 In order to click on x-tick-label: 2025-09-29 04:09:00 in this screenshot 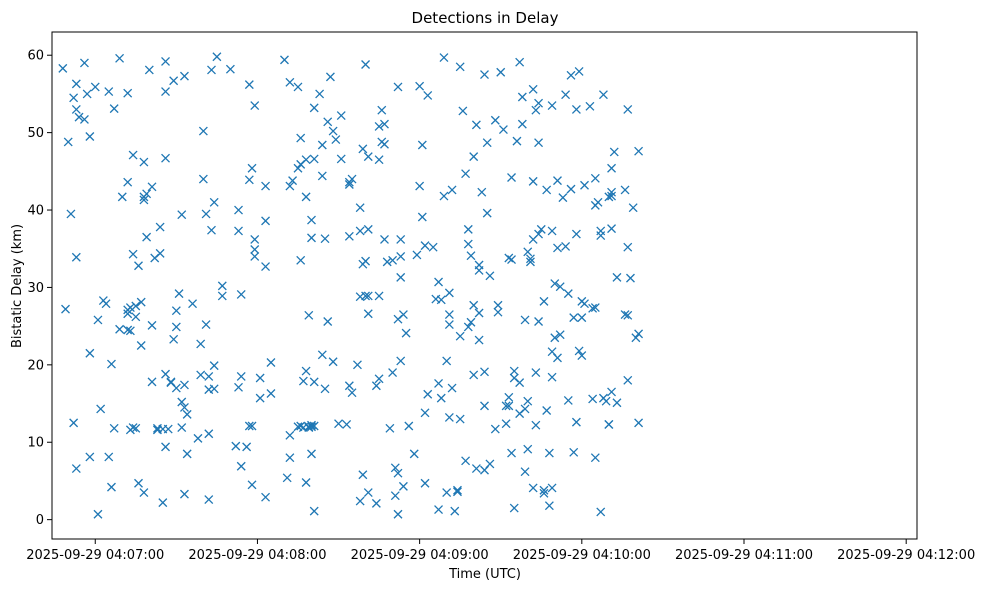, I will do `click(420, 555)`.